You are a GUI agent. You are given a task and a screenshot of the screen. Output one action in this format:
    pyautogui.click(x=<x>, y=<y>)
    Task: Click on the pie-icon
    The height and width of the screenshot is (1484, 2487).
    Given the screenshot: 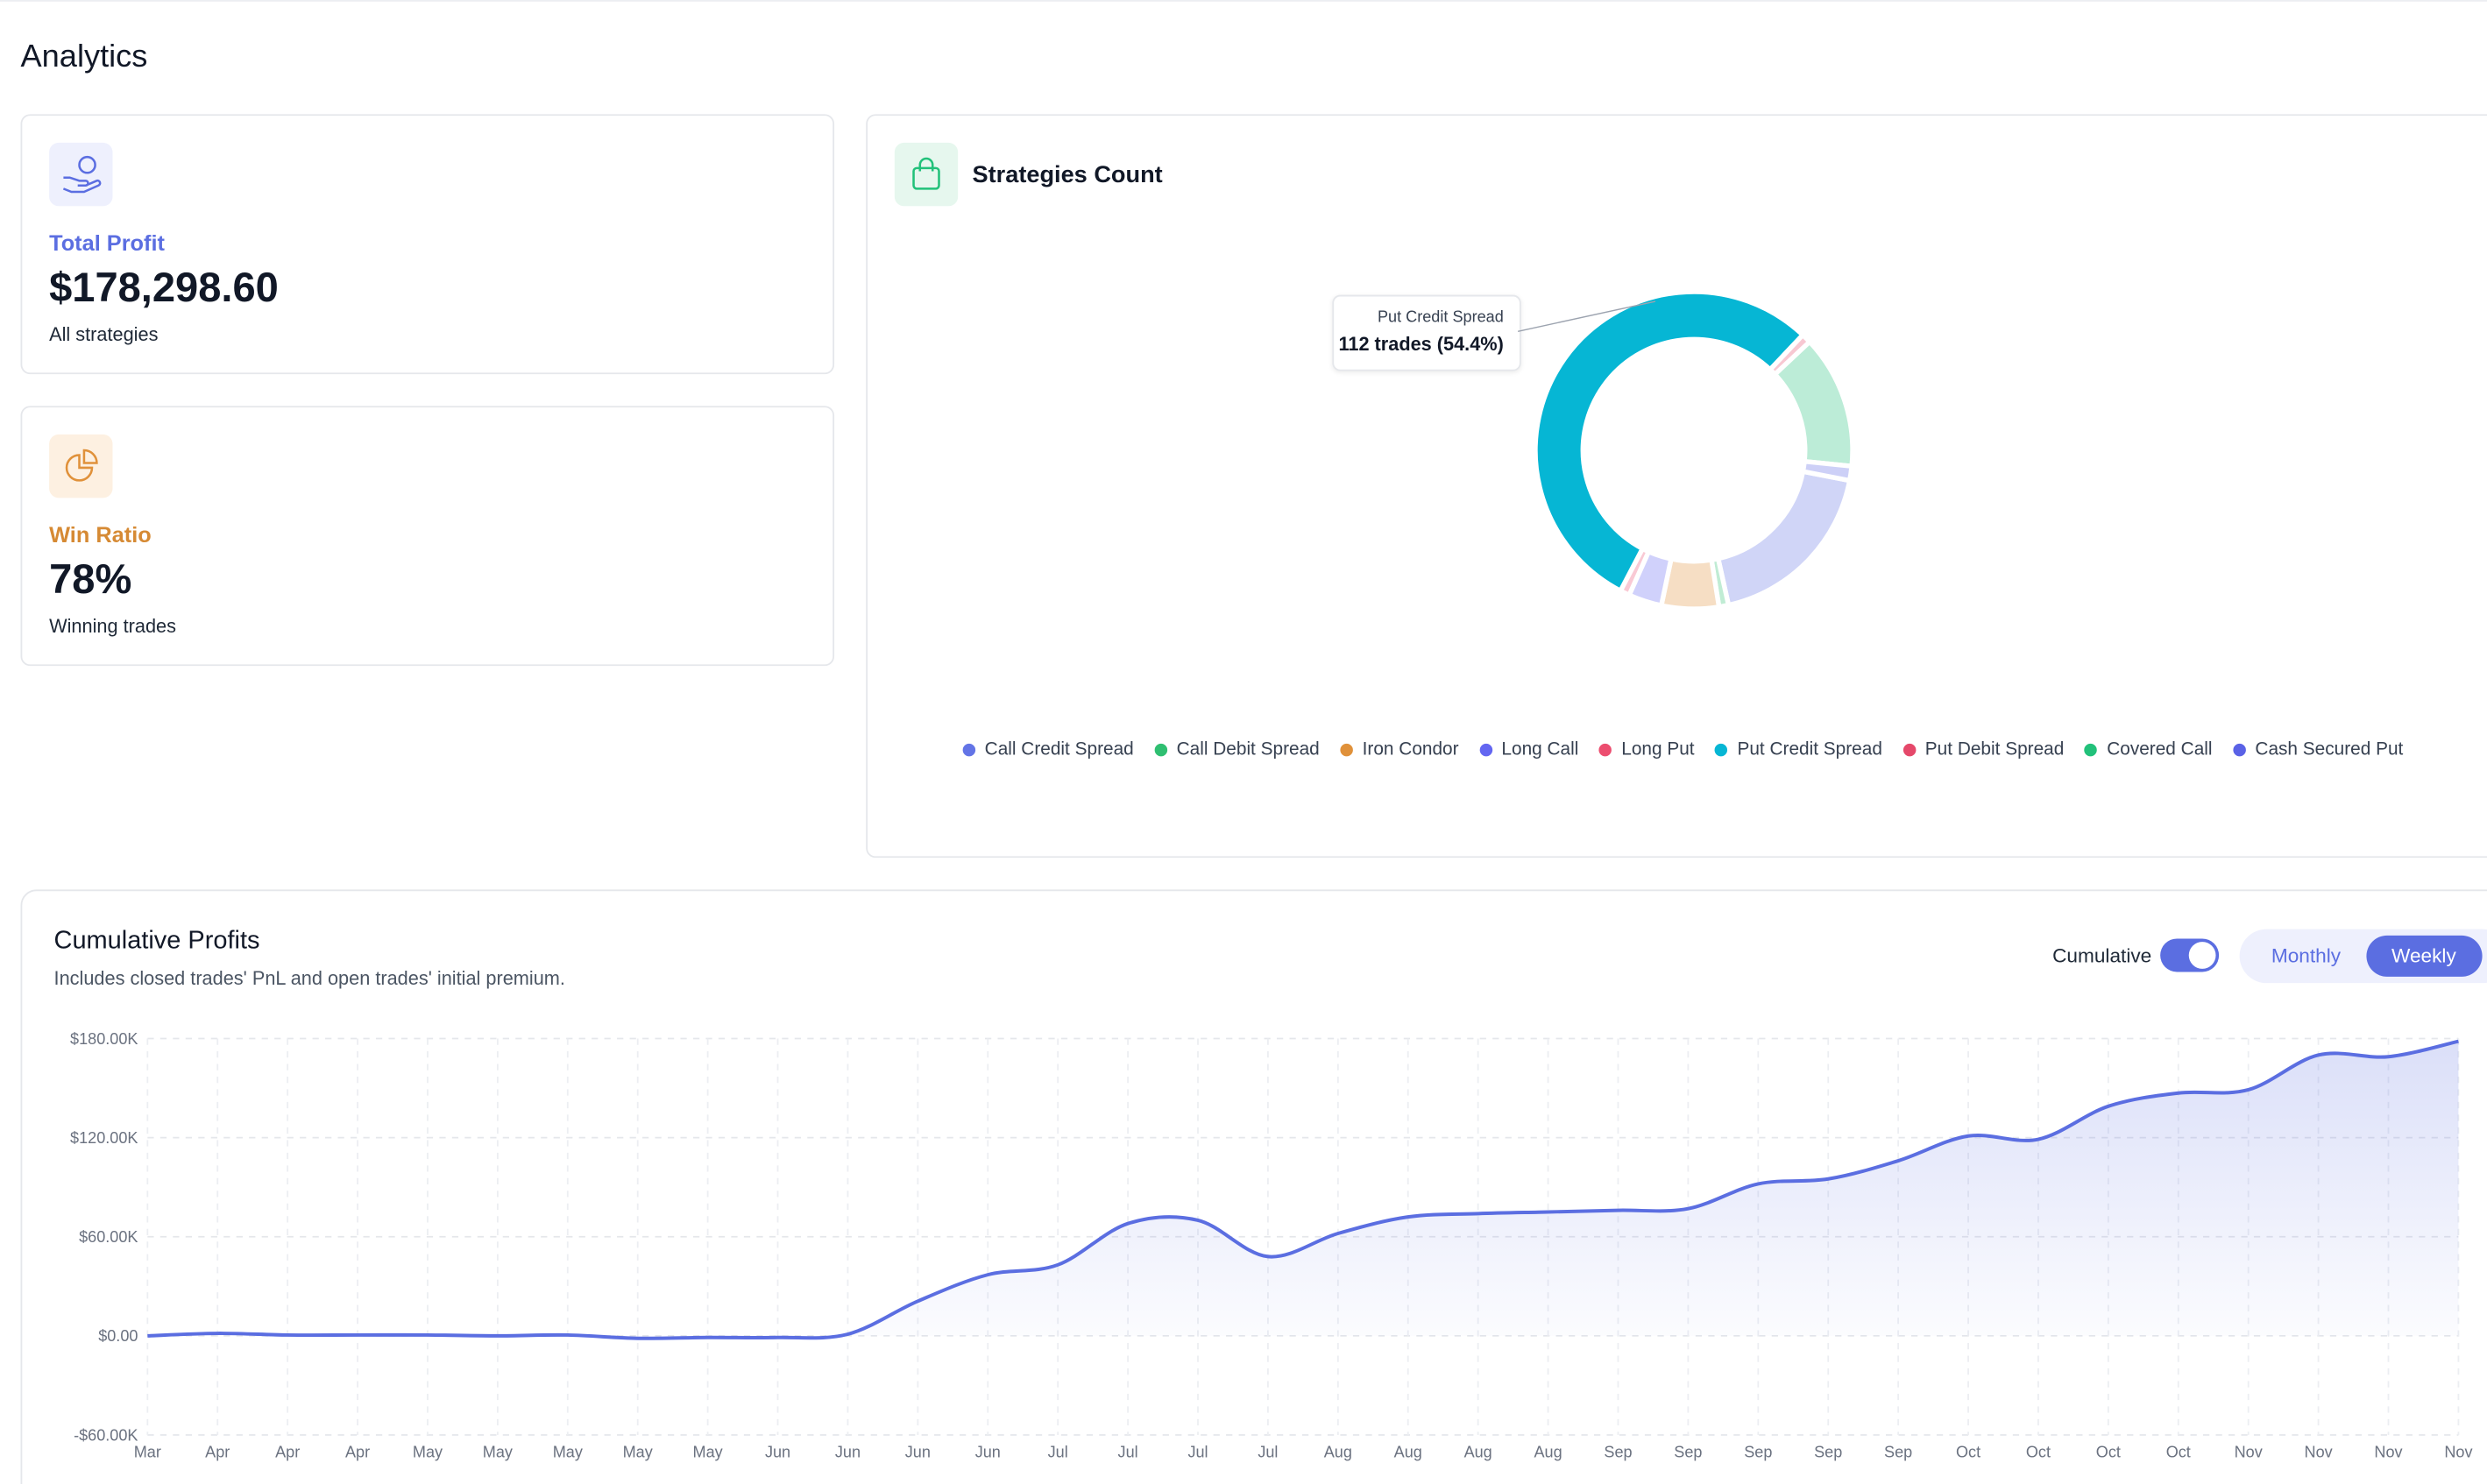 What is the action you would take?
    pyautogui.click(x=81, y=465)
    